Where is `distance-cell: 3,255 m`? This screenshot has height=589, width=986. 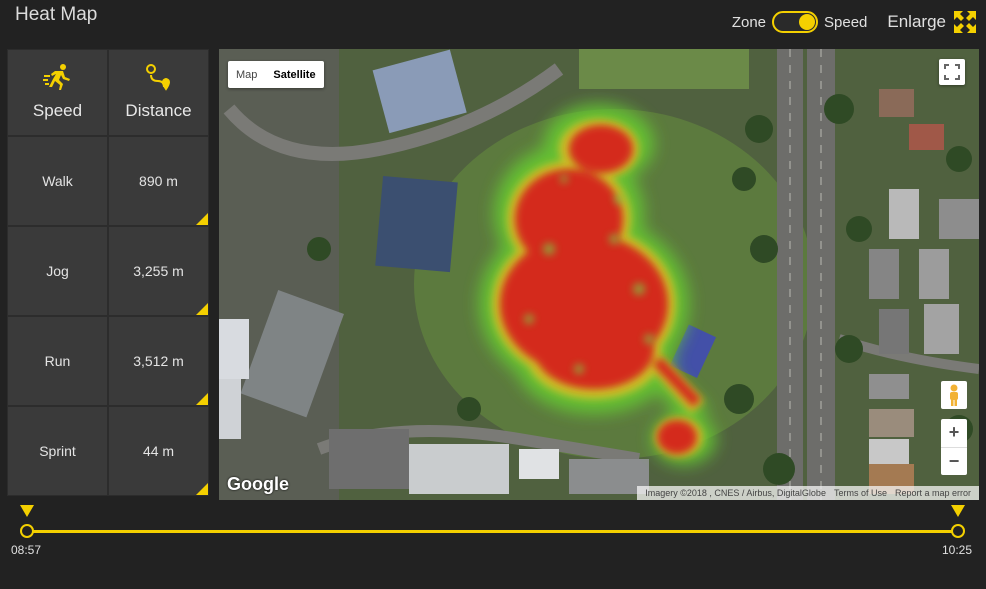
distance-cell: 3,255 m is located at coordinates (158, 271).